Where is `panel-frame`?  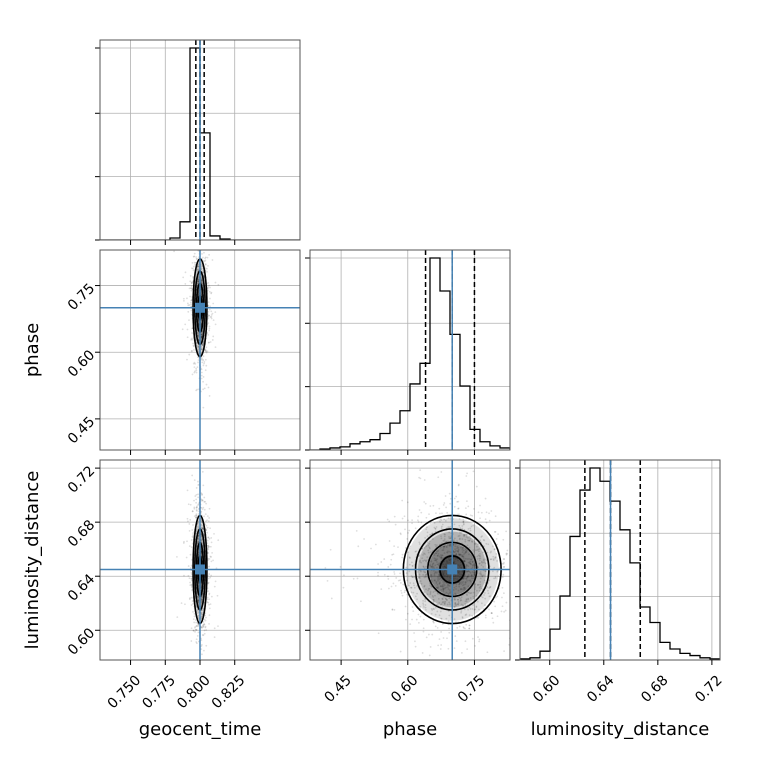 panel-frame is located at coordinates (620, 560).